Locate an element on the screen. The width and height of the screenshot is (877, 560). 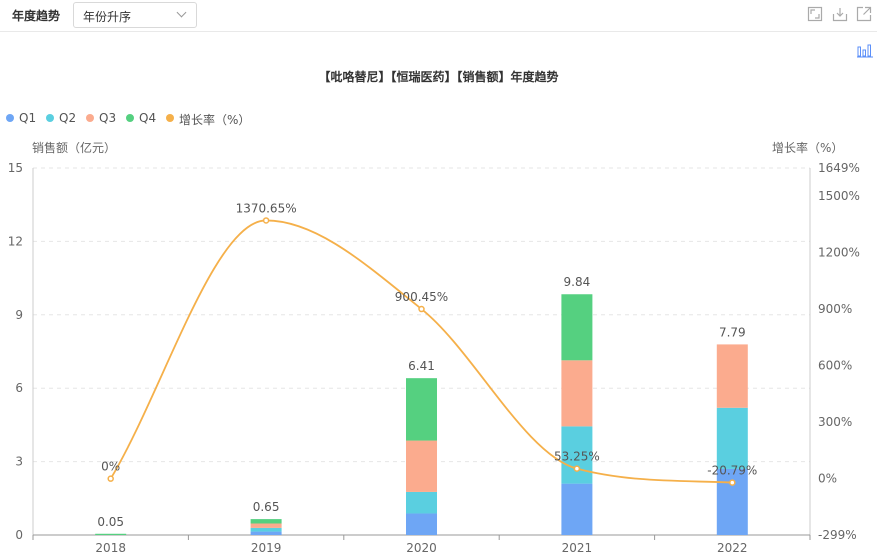
growth-rate-label: 1370.65% is located at coordinates (266, 208).